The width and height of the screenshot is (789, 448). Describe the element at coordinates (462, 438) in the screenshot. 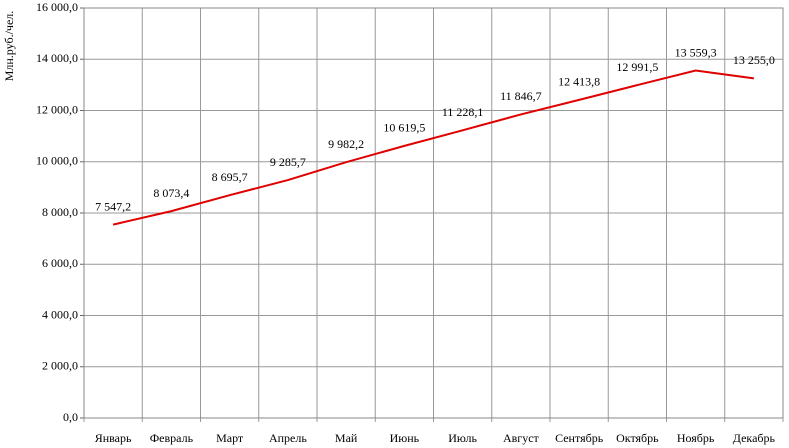

I see `x-tick-label: Июль` at that location.